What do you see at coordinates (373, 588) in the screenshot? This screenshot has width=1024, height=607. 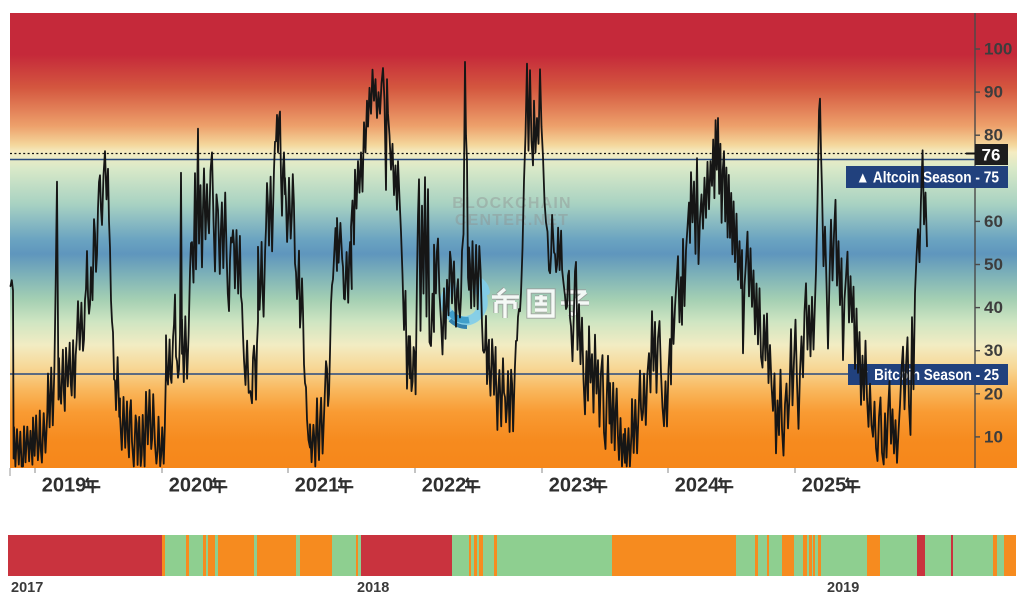 I see `svg-text: 2018` at bounding box center [373, 588].